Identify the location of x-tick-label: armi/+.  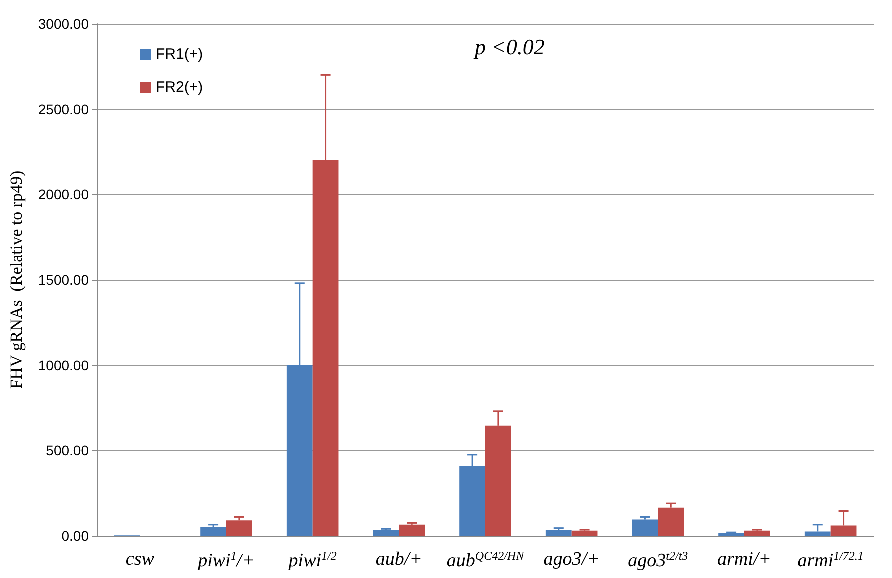
(745, 559).